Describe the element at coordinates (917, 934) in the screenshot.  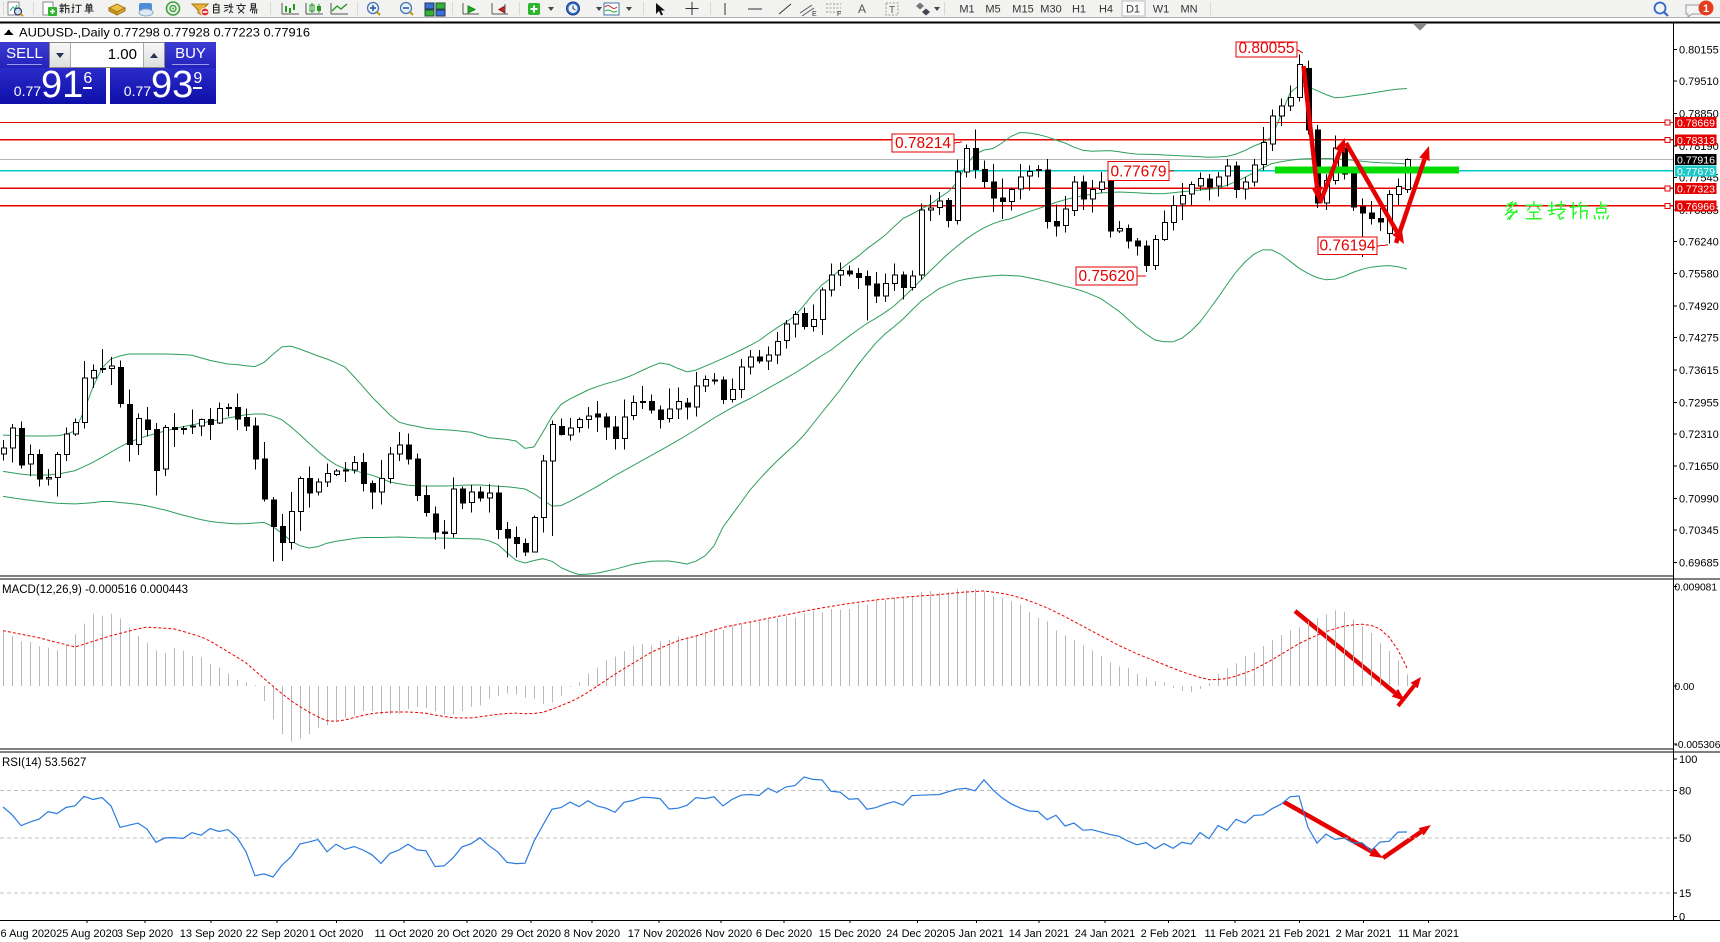
I see `svg-text: 24 Dec 2020` at that location.